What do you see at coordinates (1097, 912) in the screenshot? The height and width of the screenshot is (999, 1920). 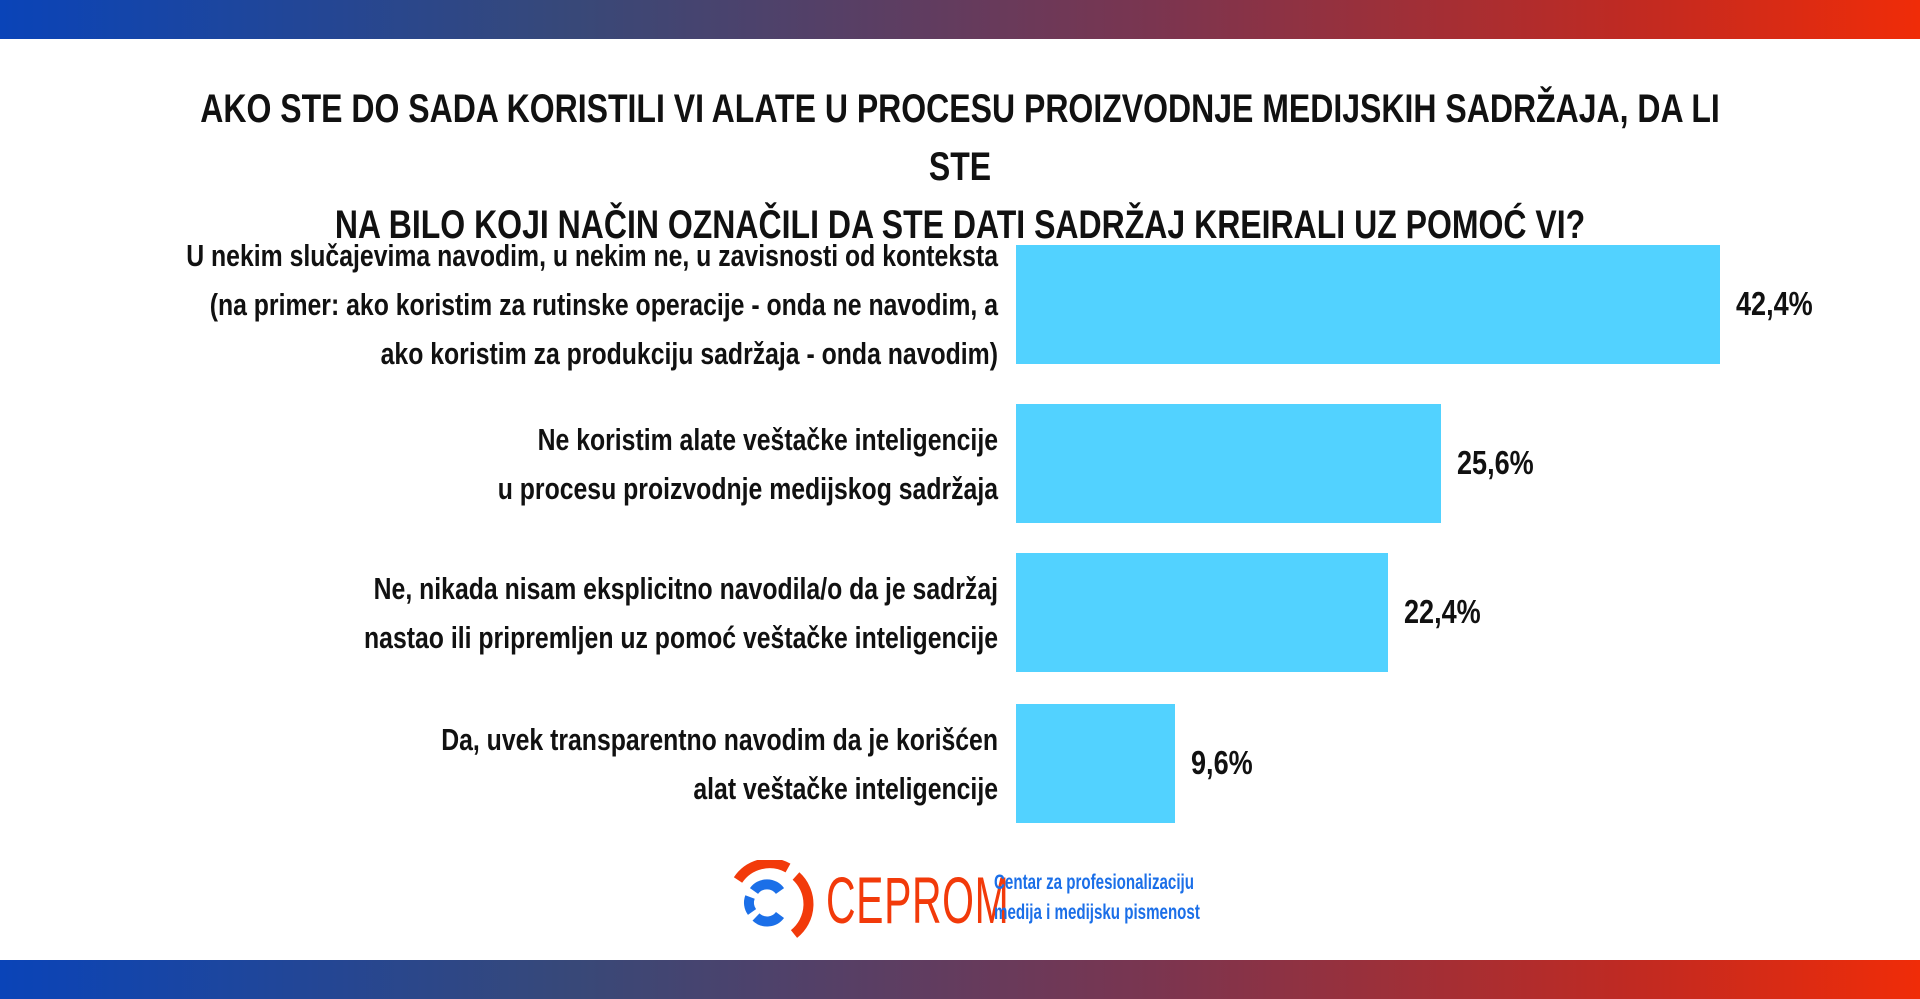 I see `tagline-line: medija i medijsku pismenost` at bounding box center [1097, 912].